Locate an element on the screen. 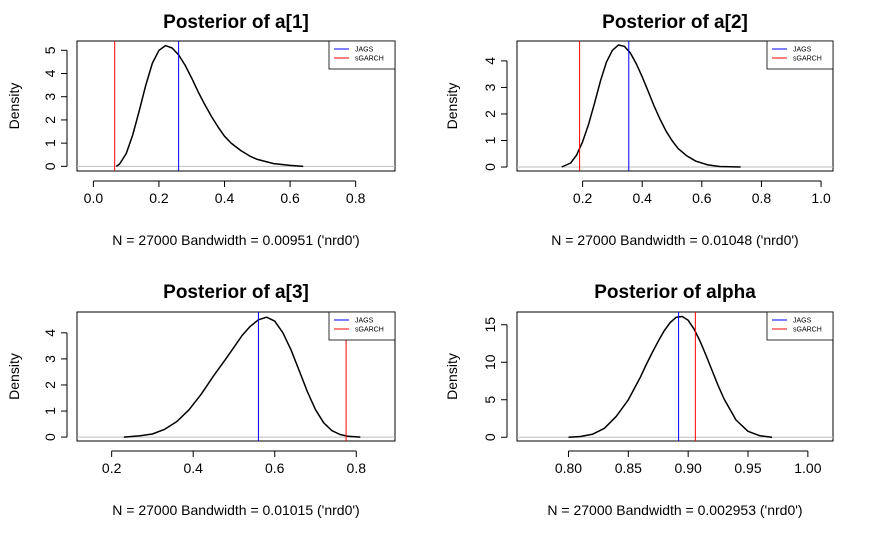  x-tick-label: 0.85 is located at coordinates (628, 468).